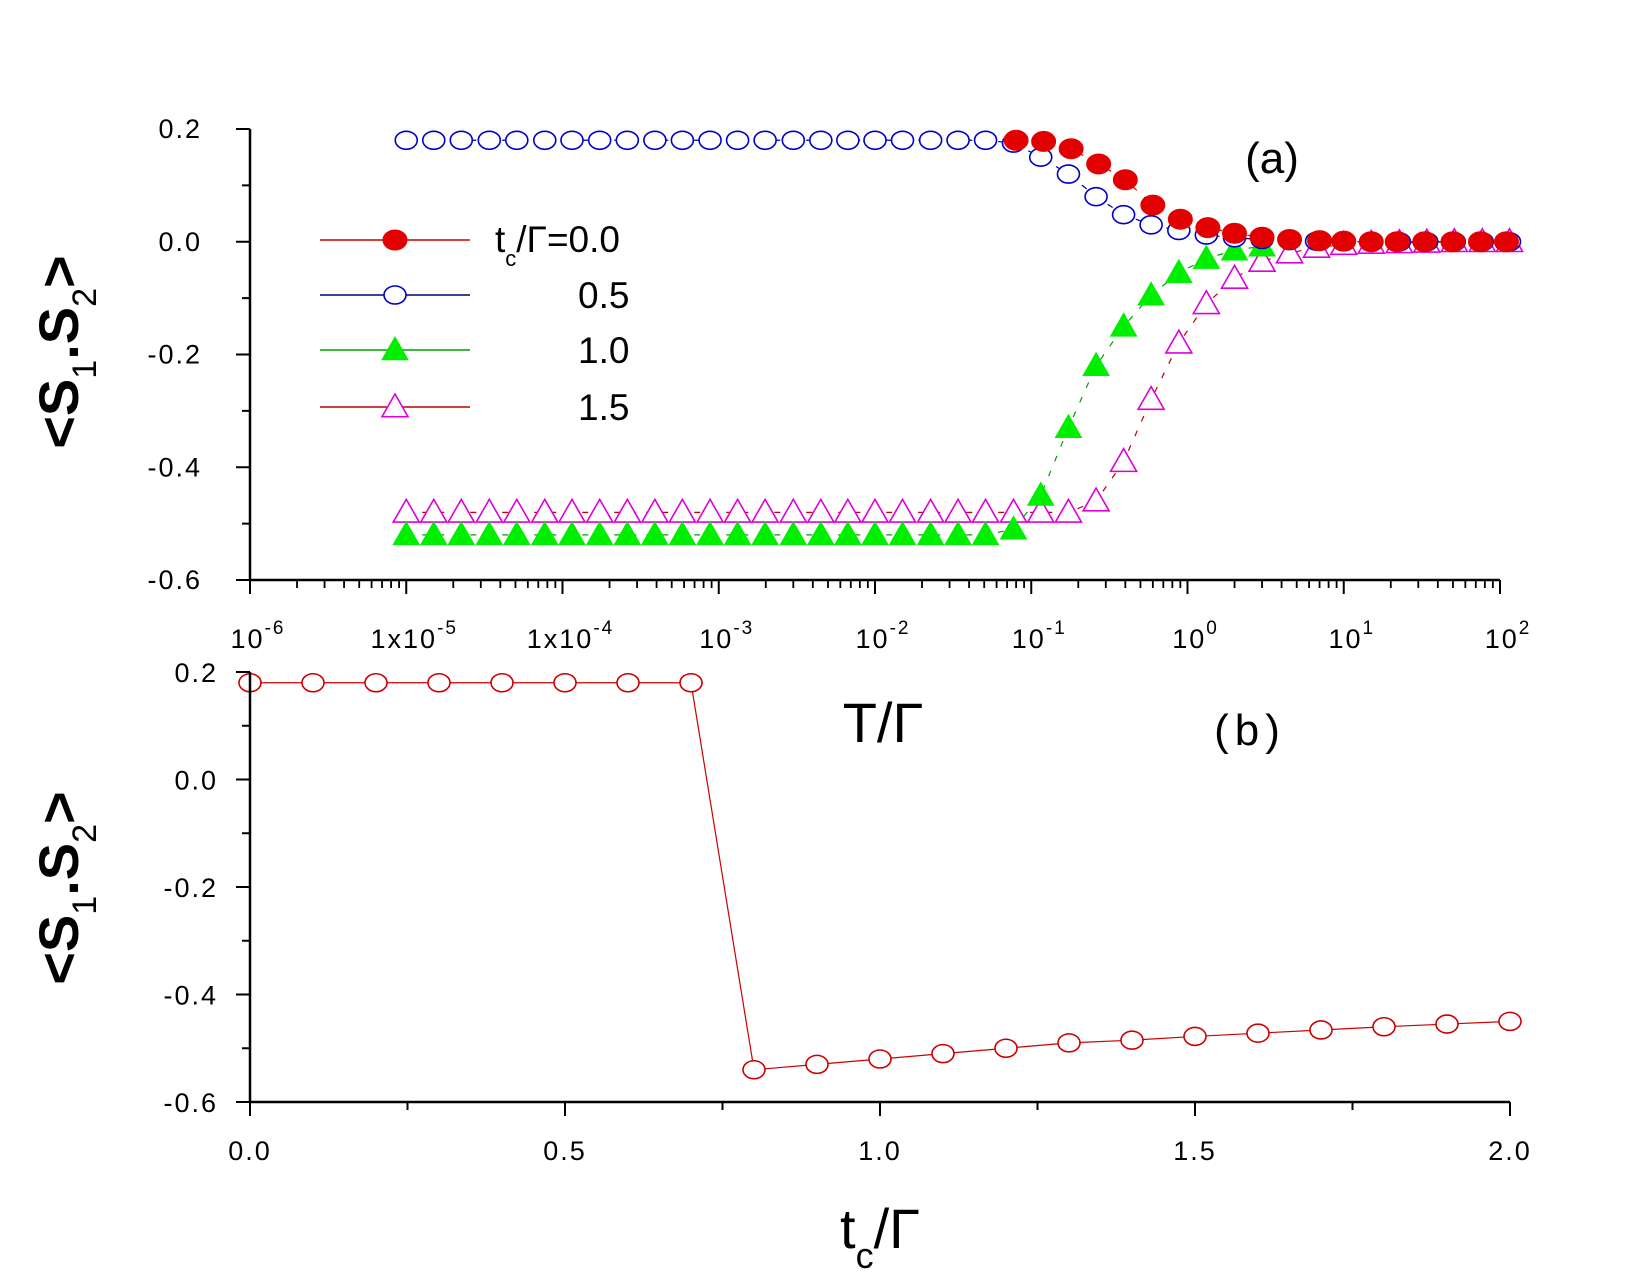 Image resolution: width=1650 pixels, height=1275 pixels. I want to click on panel-a-ylabel-close: >, so click(58, 271).